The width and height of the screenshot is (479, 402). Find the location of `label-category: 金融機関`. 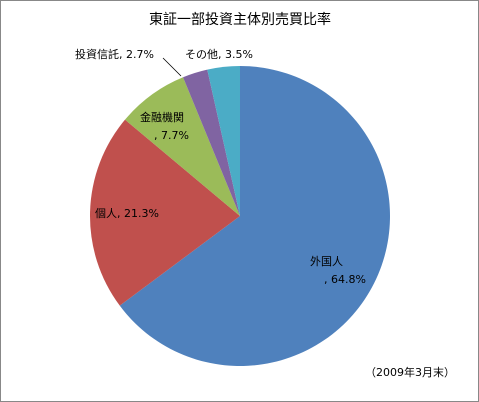

label-category: 金融機関 is located at coordinates (162, 117).